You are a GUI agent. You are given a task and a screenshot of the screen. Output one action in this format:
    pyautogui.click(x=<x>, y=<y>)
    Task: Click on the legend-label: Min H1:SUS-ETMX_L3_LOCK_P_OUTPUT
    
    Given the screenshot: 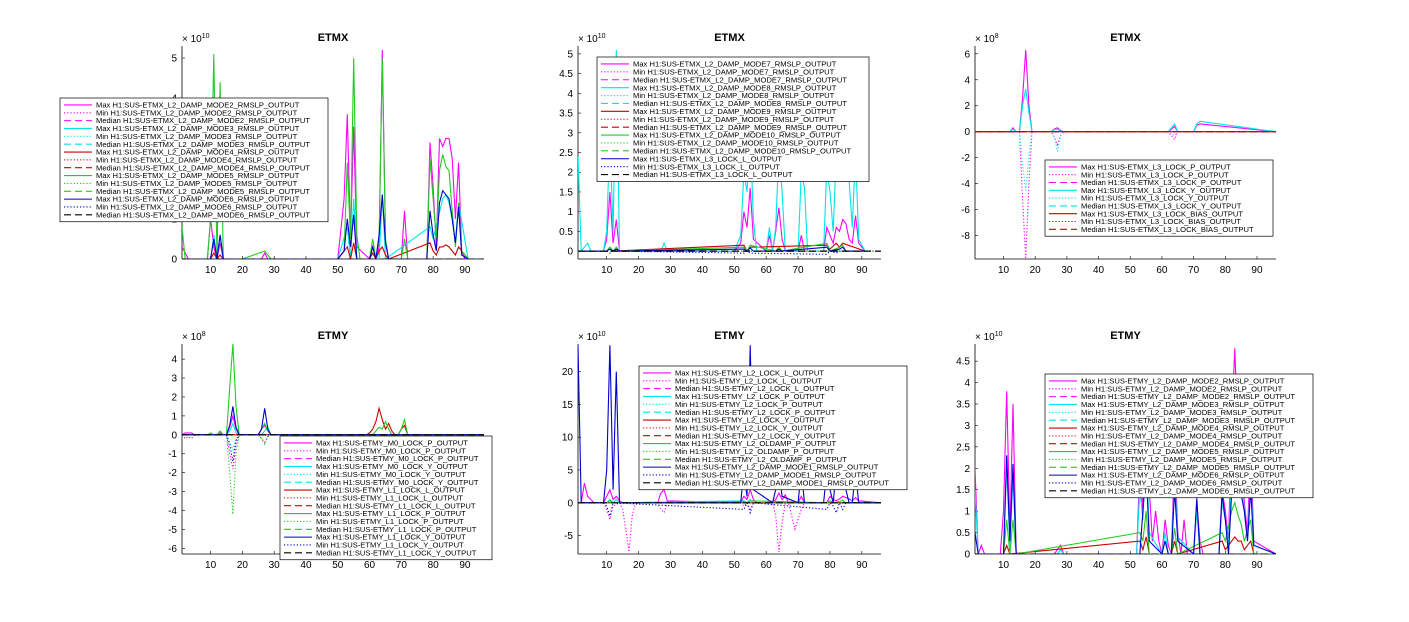 What is the action you would take?
    pyautogui.click(x=1155, y=174)
    